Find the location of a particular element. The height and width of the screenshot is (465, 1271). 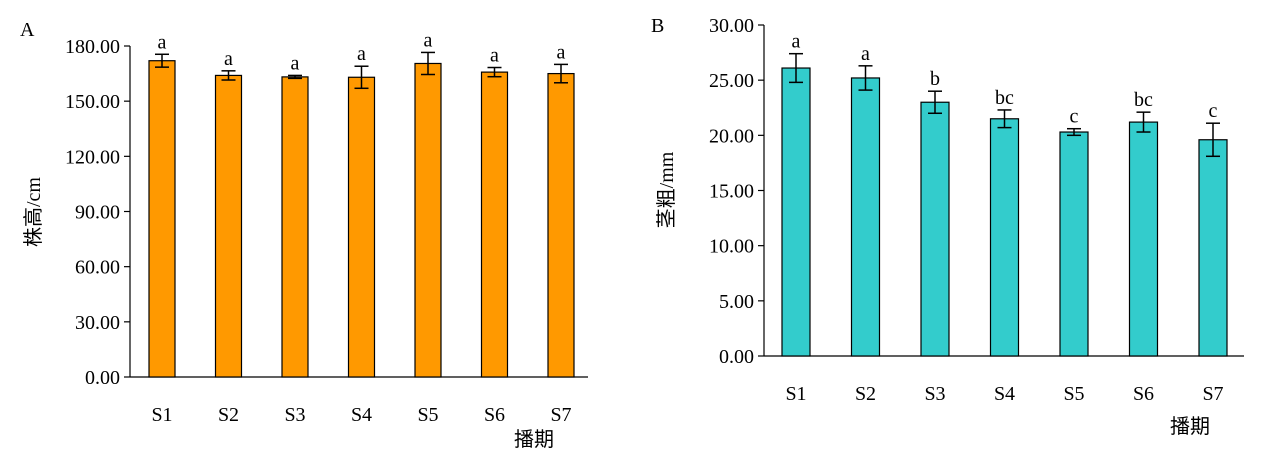

y-tick-label-a: 90.00 is located at coordinates (97, 213).